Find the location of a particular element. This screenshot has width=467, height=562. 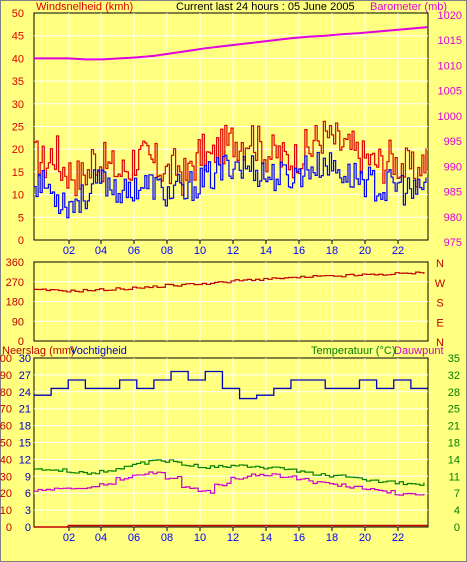

chart-title: Current last 24 hours : 05 June 2005 is located at coordinates (265, 7).